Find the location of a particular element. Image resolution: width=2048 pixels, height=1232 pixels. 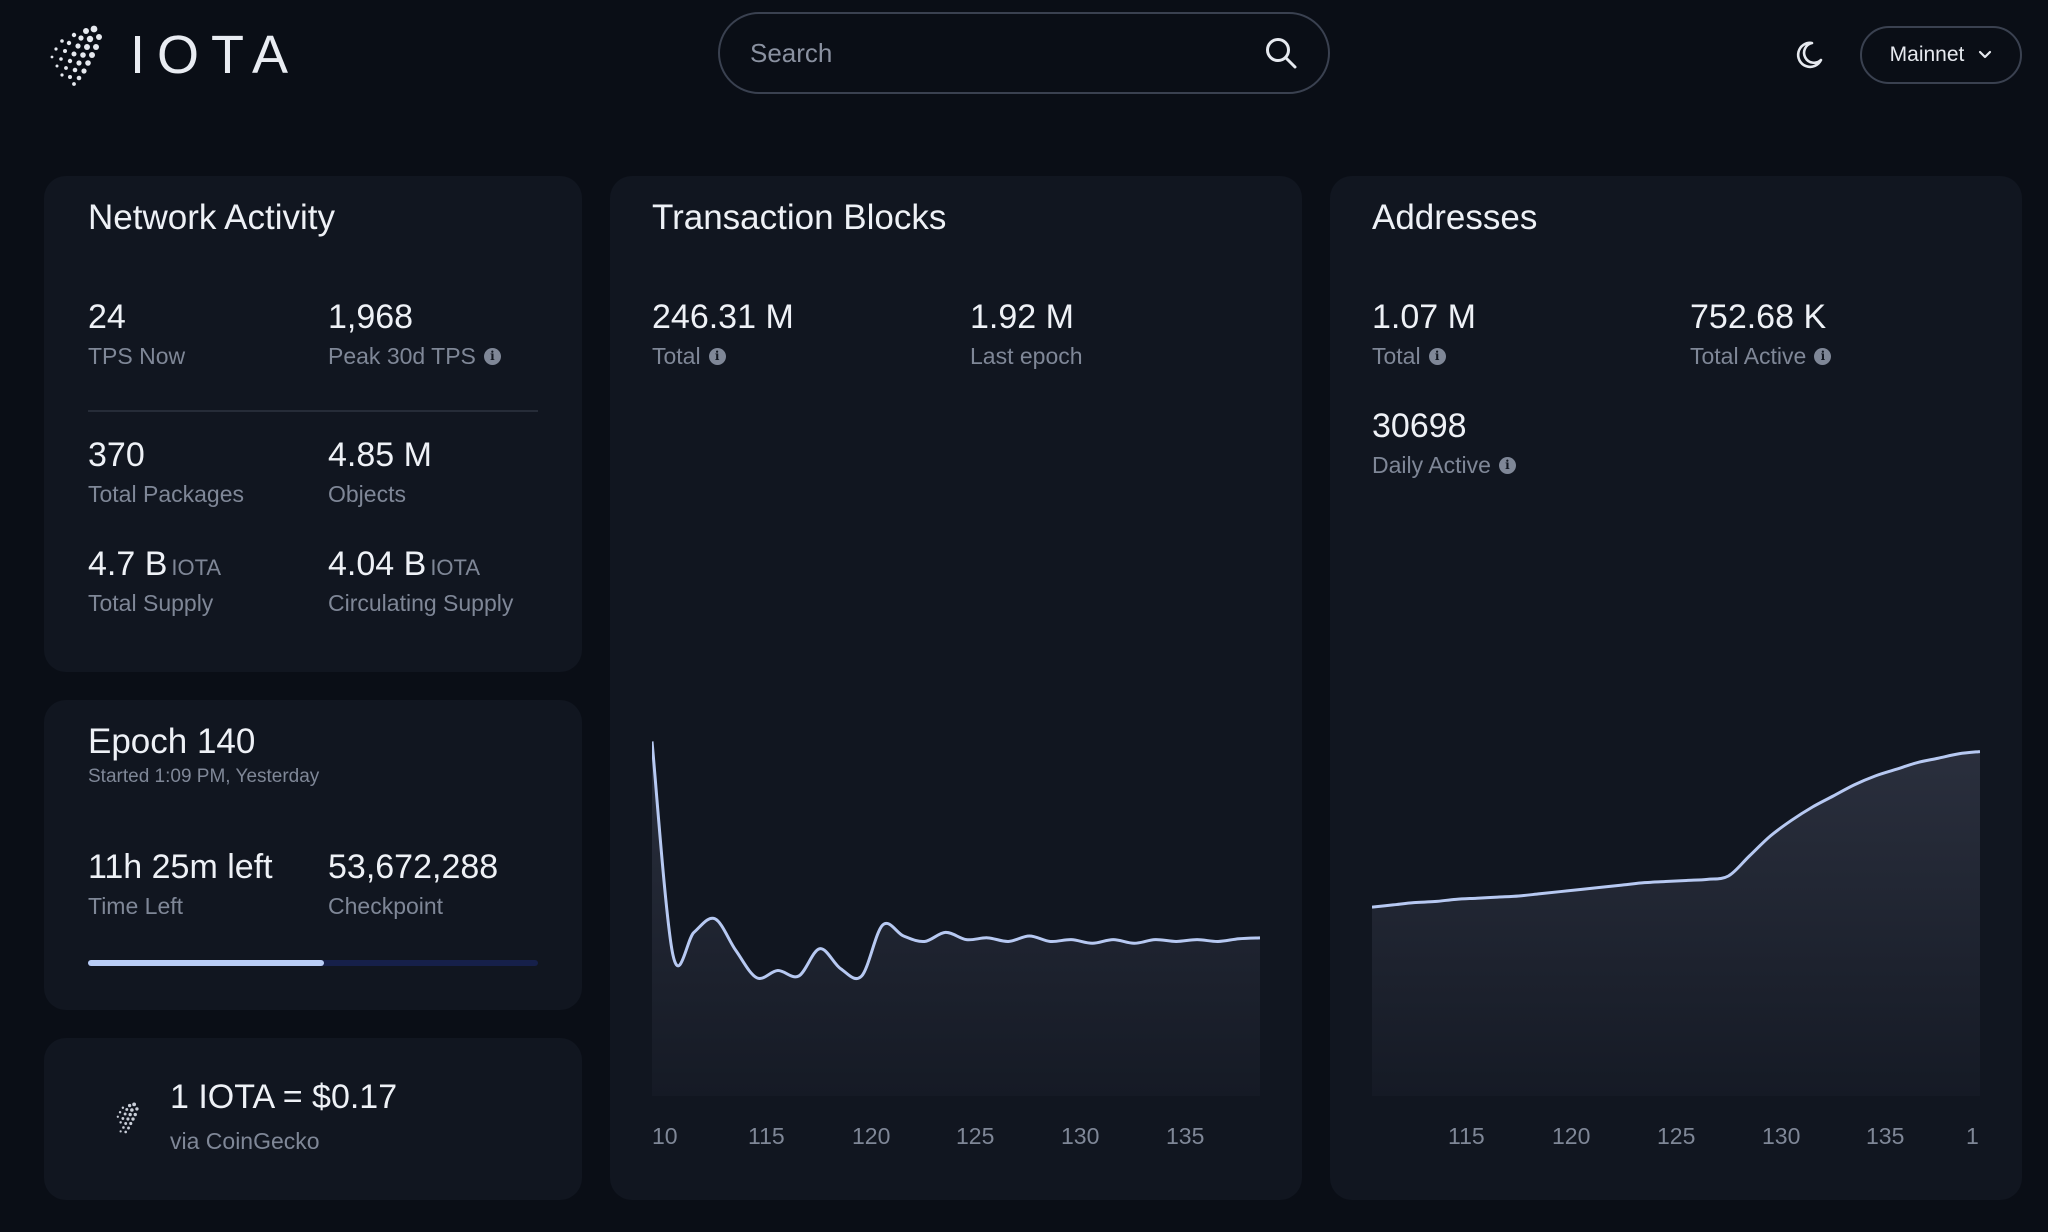

addr-daily-active-stat: 30698 Daily Active is located at coordinates (1444, 443).